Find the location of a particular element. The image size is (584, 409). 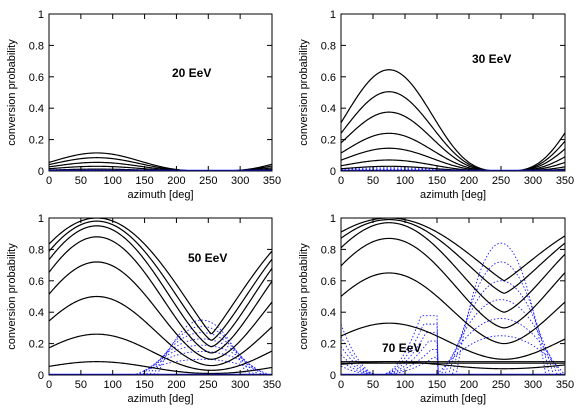

panel-energy-label: 70 EeV is located at coordinates (401, 348).